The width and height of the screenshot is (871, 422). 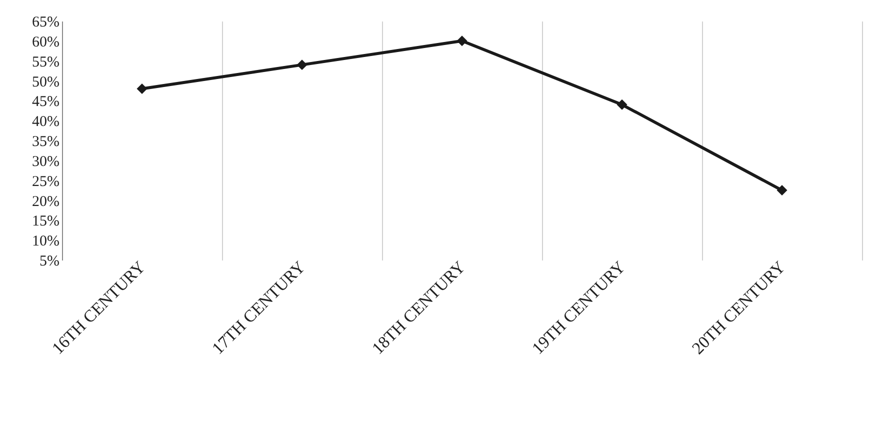 I want to click on y-tick-label: 45%, so click(x=46, y=102).